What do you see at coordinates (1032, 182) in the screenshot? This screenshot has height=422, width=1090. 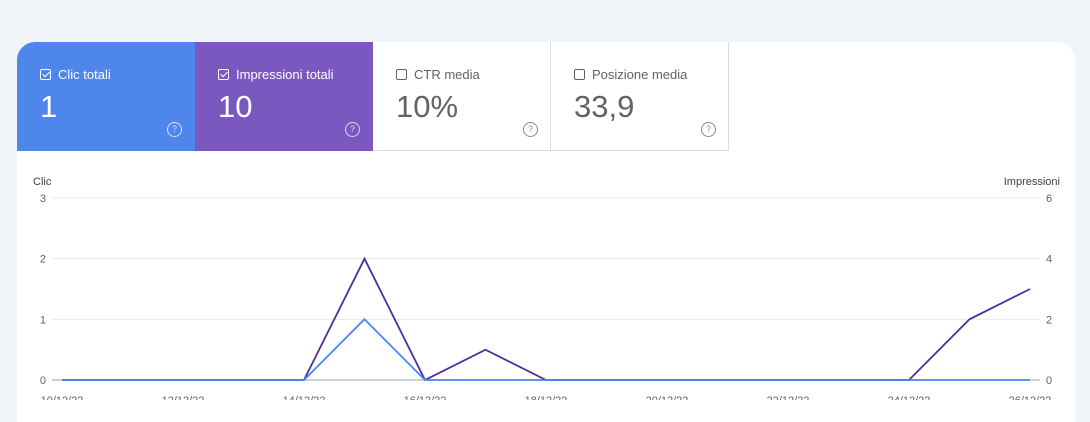 I see `right-axis-label: Impressioni` at bounding box center [1032, 182].